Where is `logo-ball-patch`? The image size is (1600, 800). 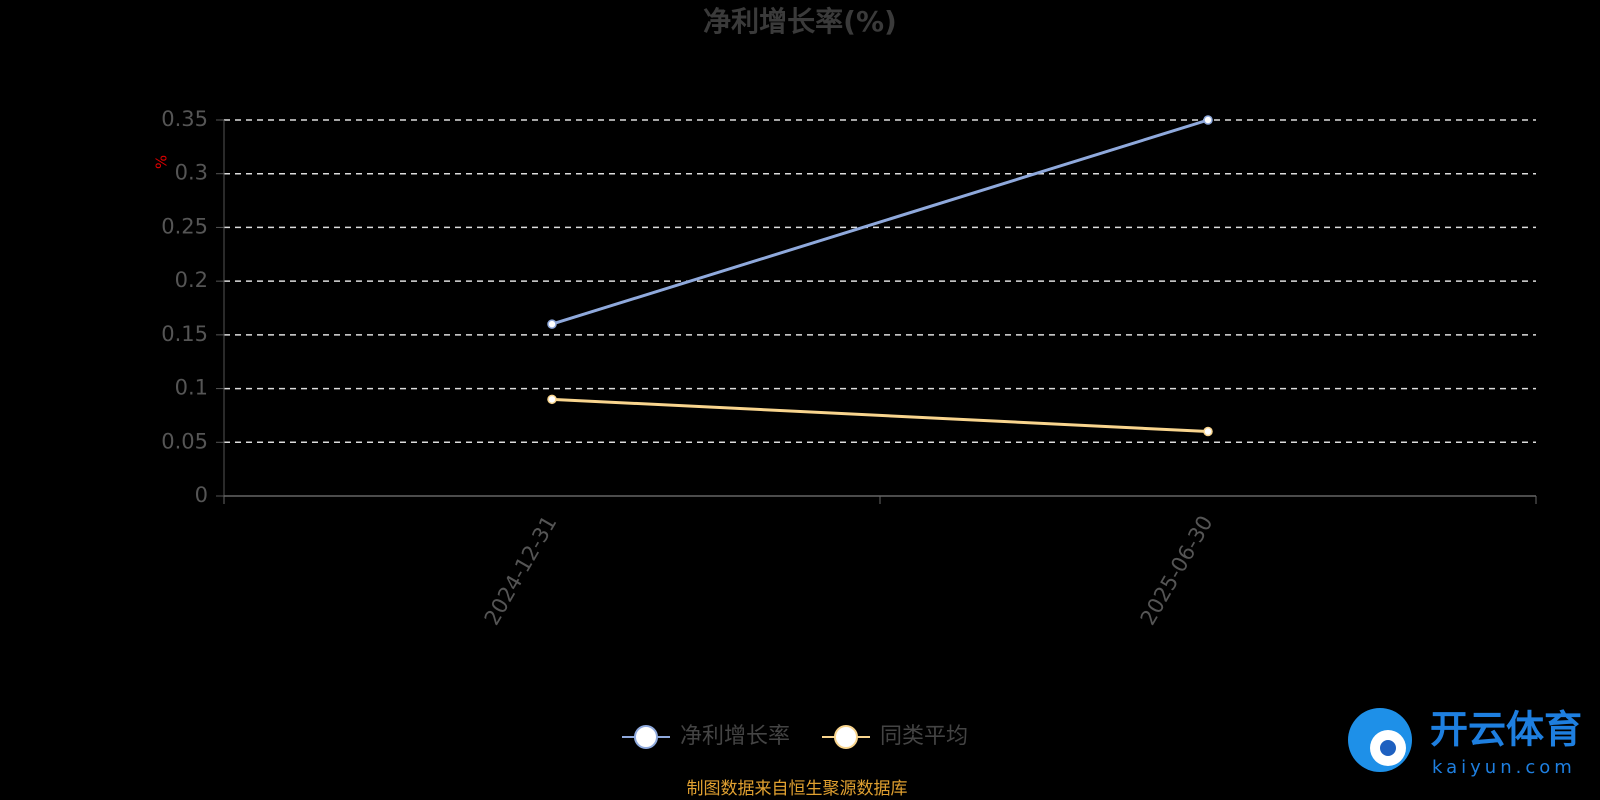
logo-ball-patch is located at coordinates (1388, 748).